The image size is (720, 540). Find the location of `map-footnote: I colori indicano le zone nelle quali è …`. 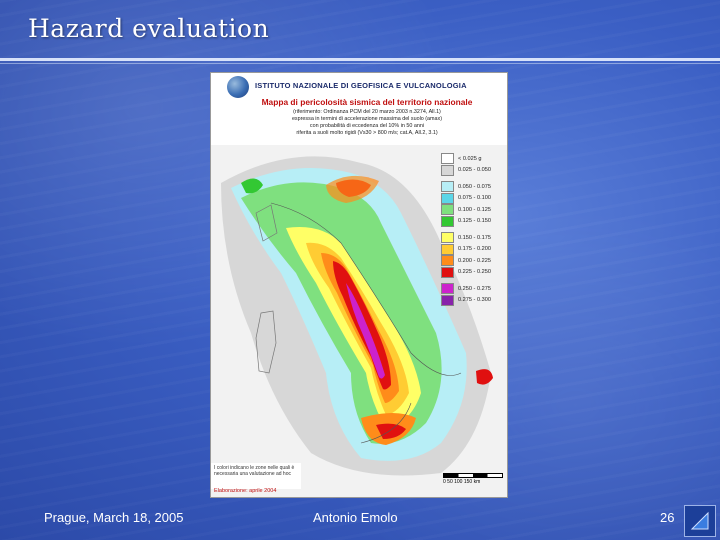

map-footnote: I colori indicano le zone nelle quali è … is located at coordinates (254, 471).